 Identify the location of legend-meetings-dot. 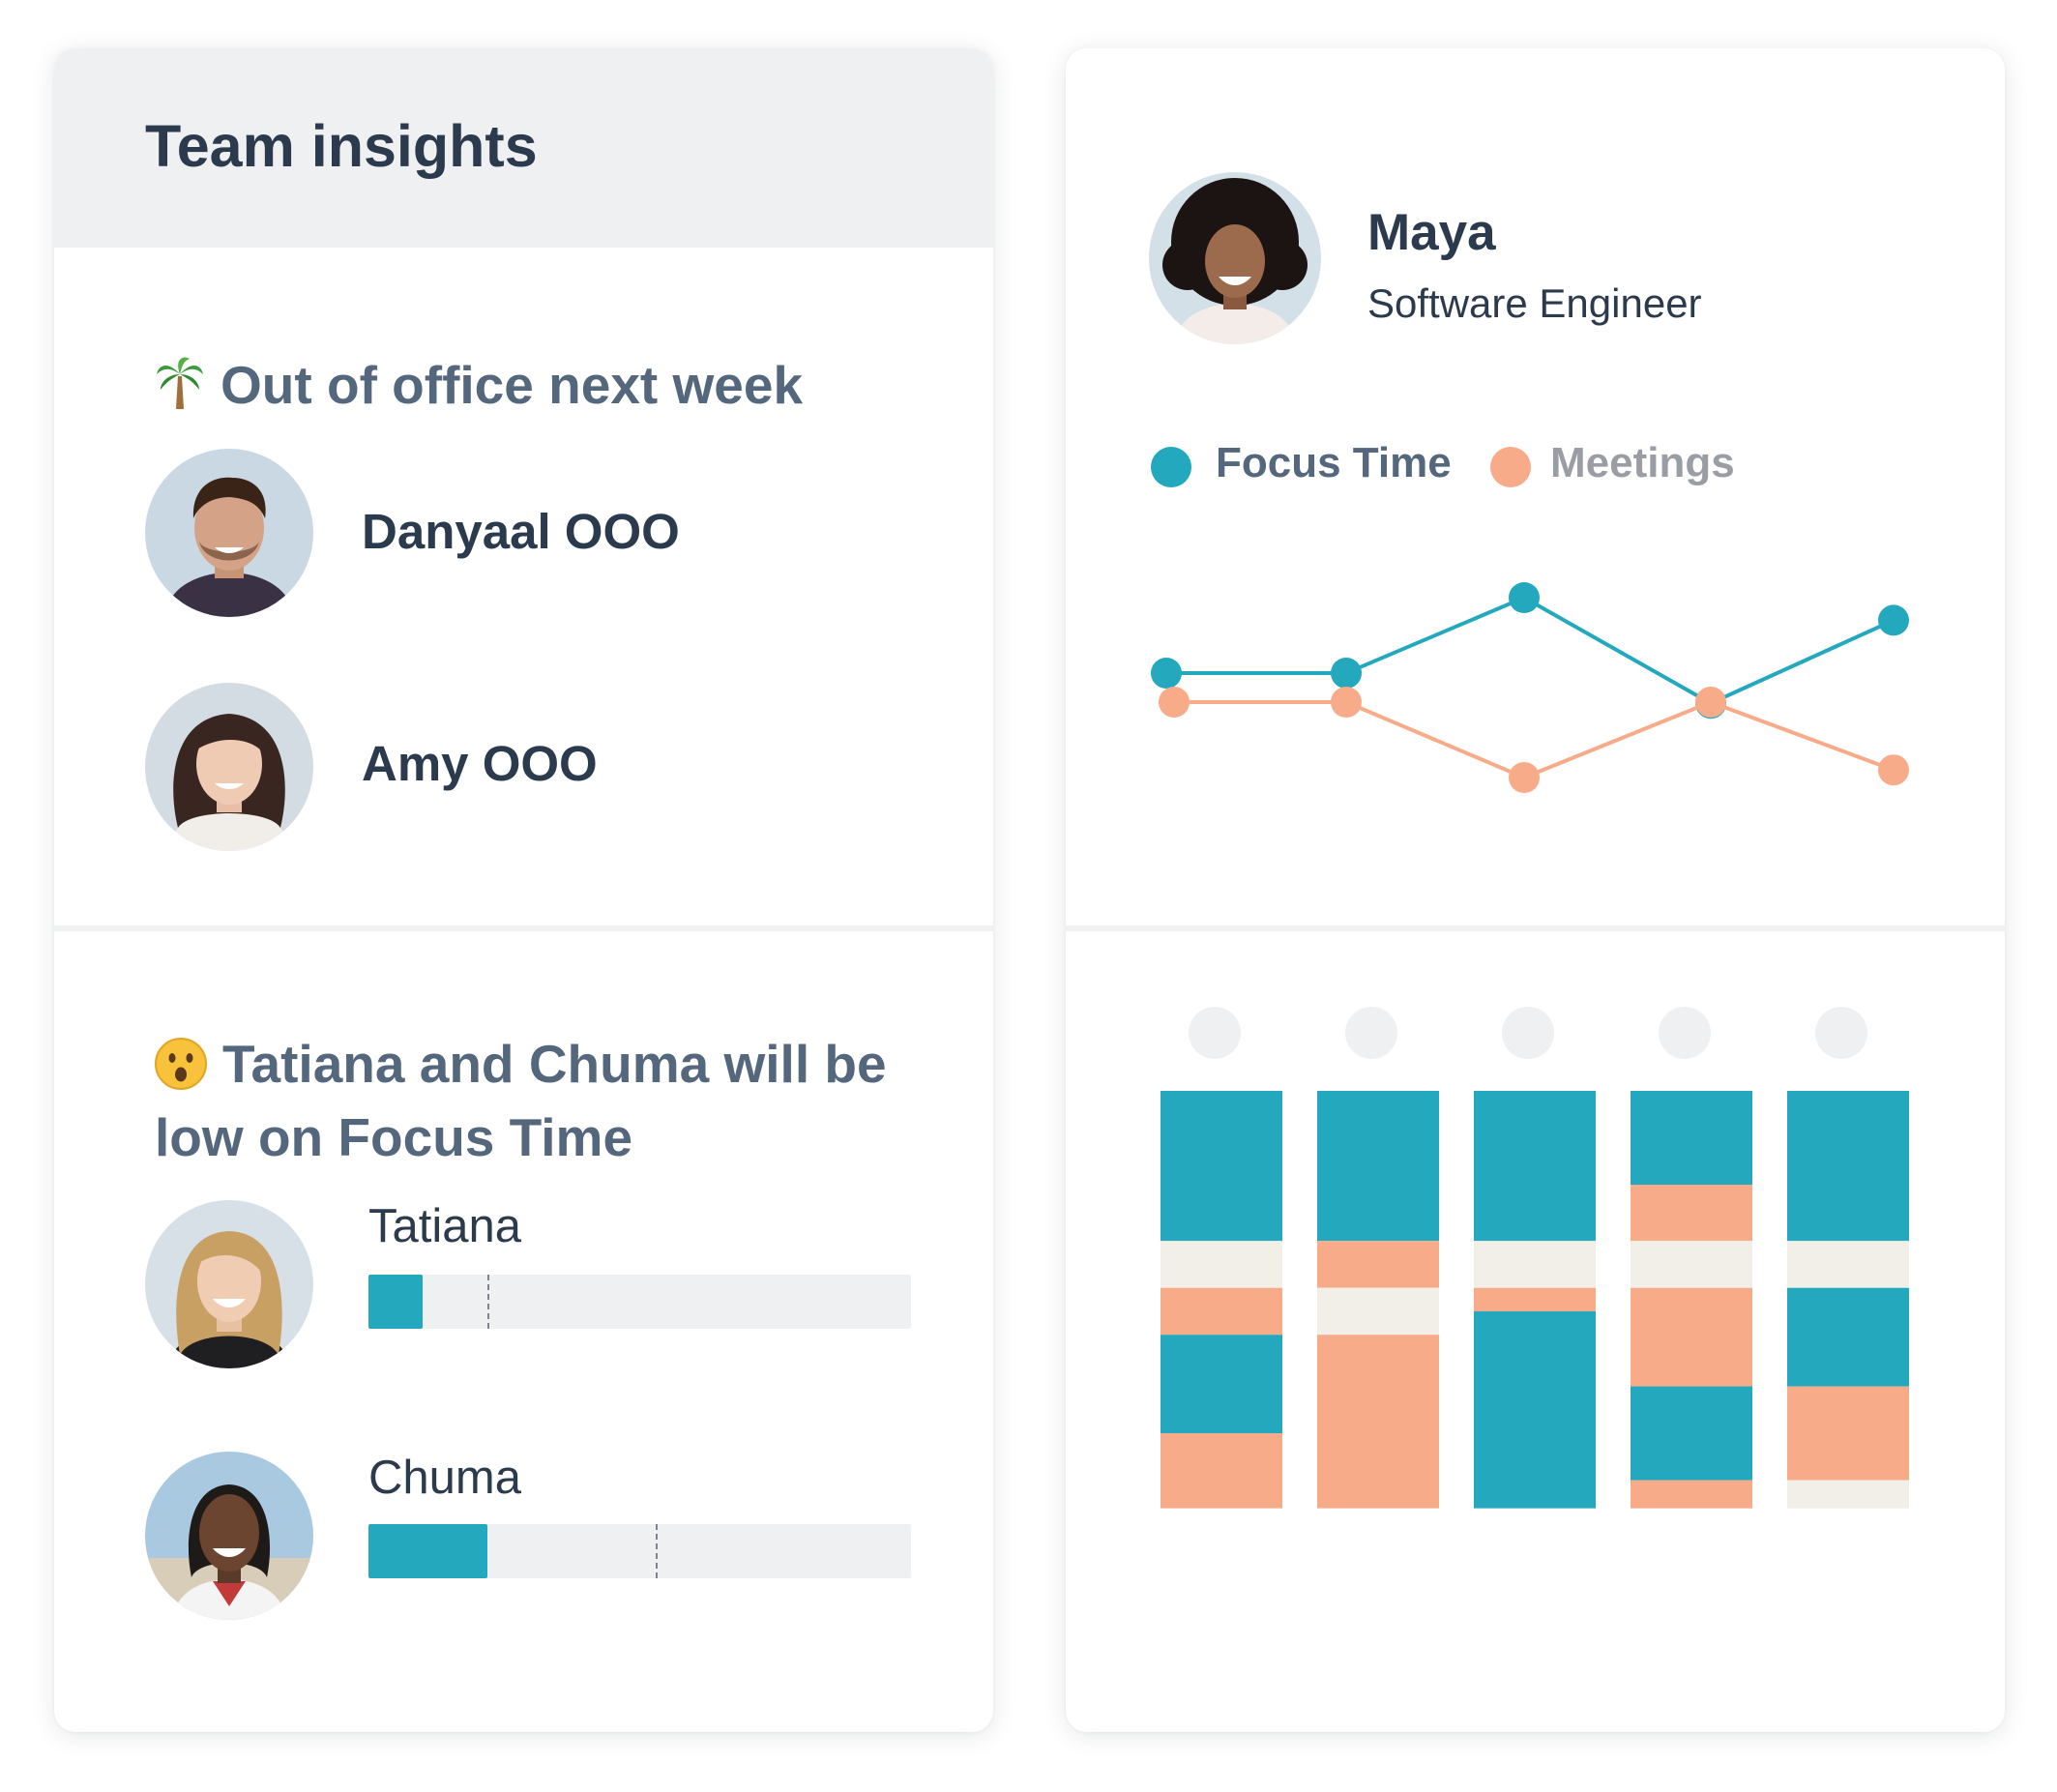
(1511, 467).